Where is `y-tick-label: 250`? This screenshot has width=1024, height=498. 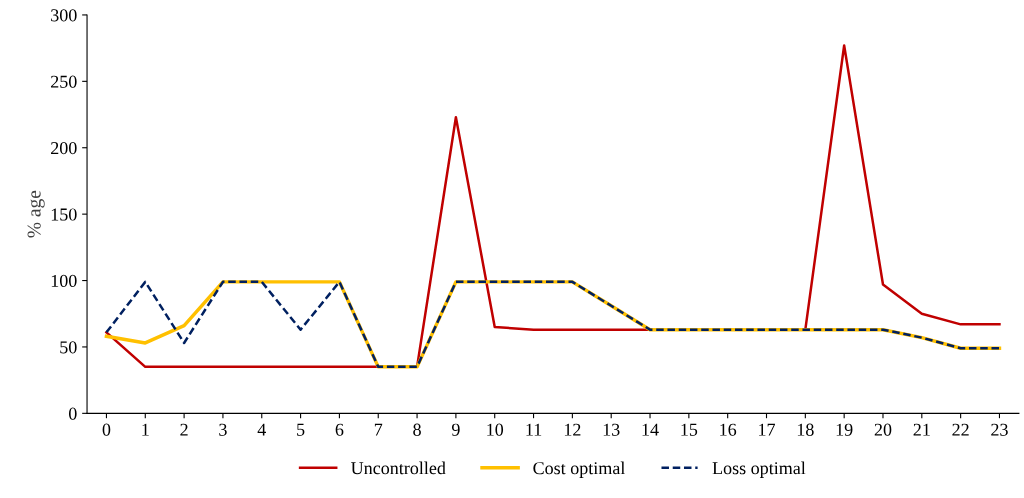 y-tick-label: 250 is located at coordinates (64, 81).